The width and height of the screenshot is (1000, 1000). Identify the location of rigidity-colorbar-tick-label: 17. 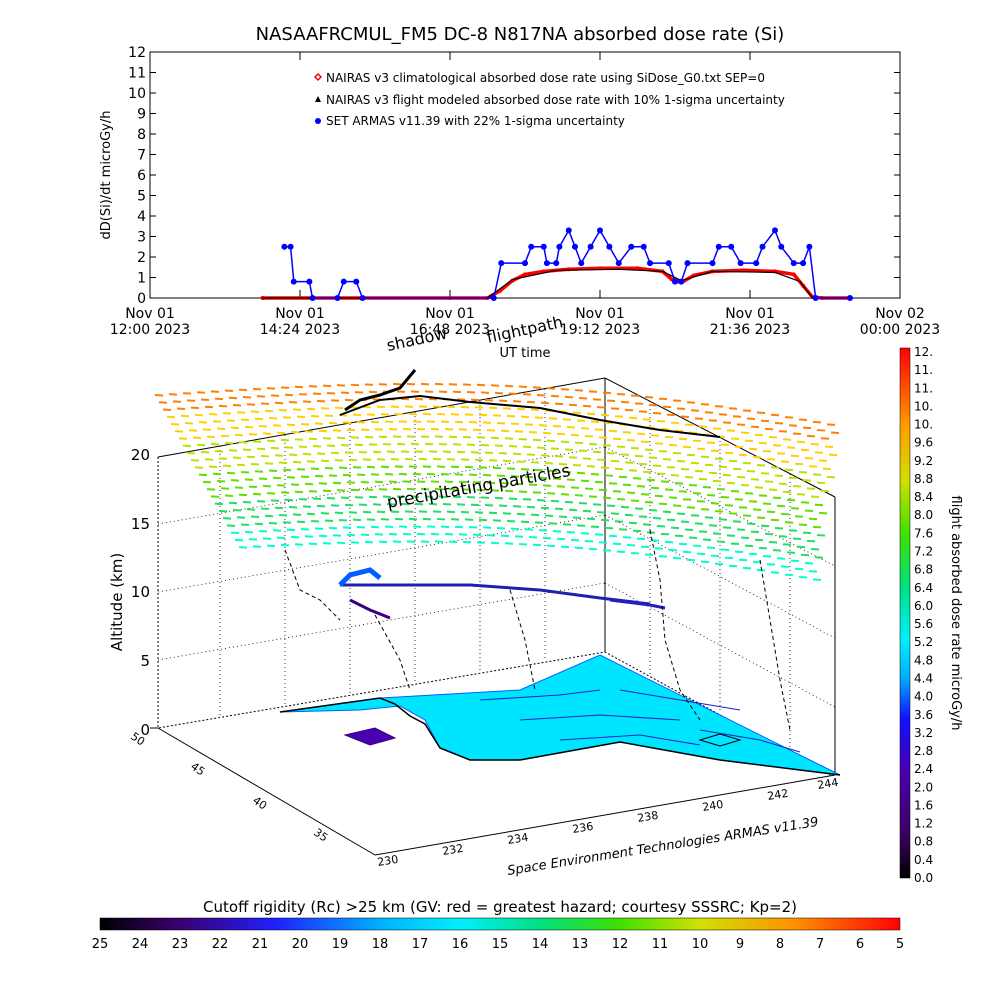
(420, 944).